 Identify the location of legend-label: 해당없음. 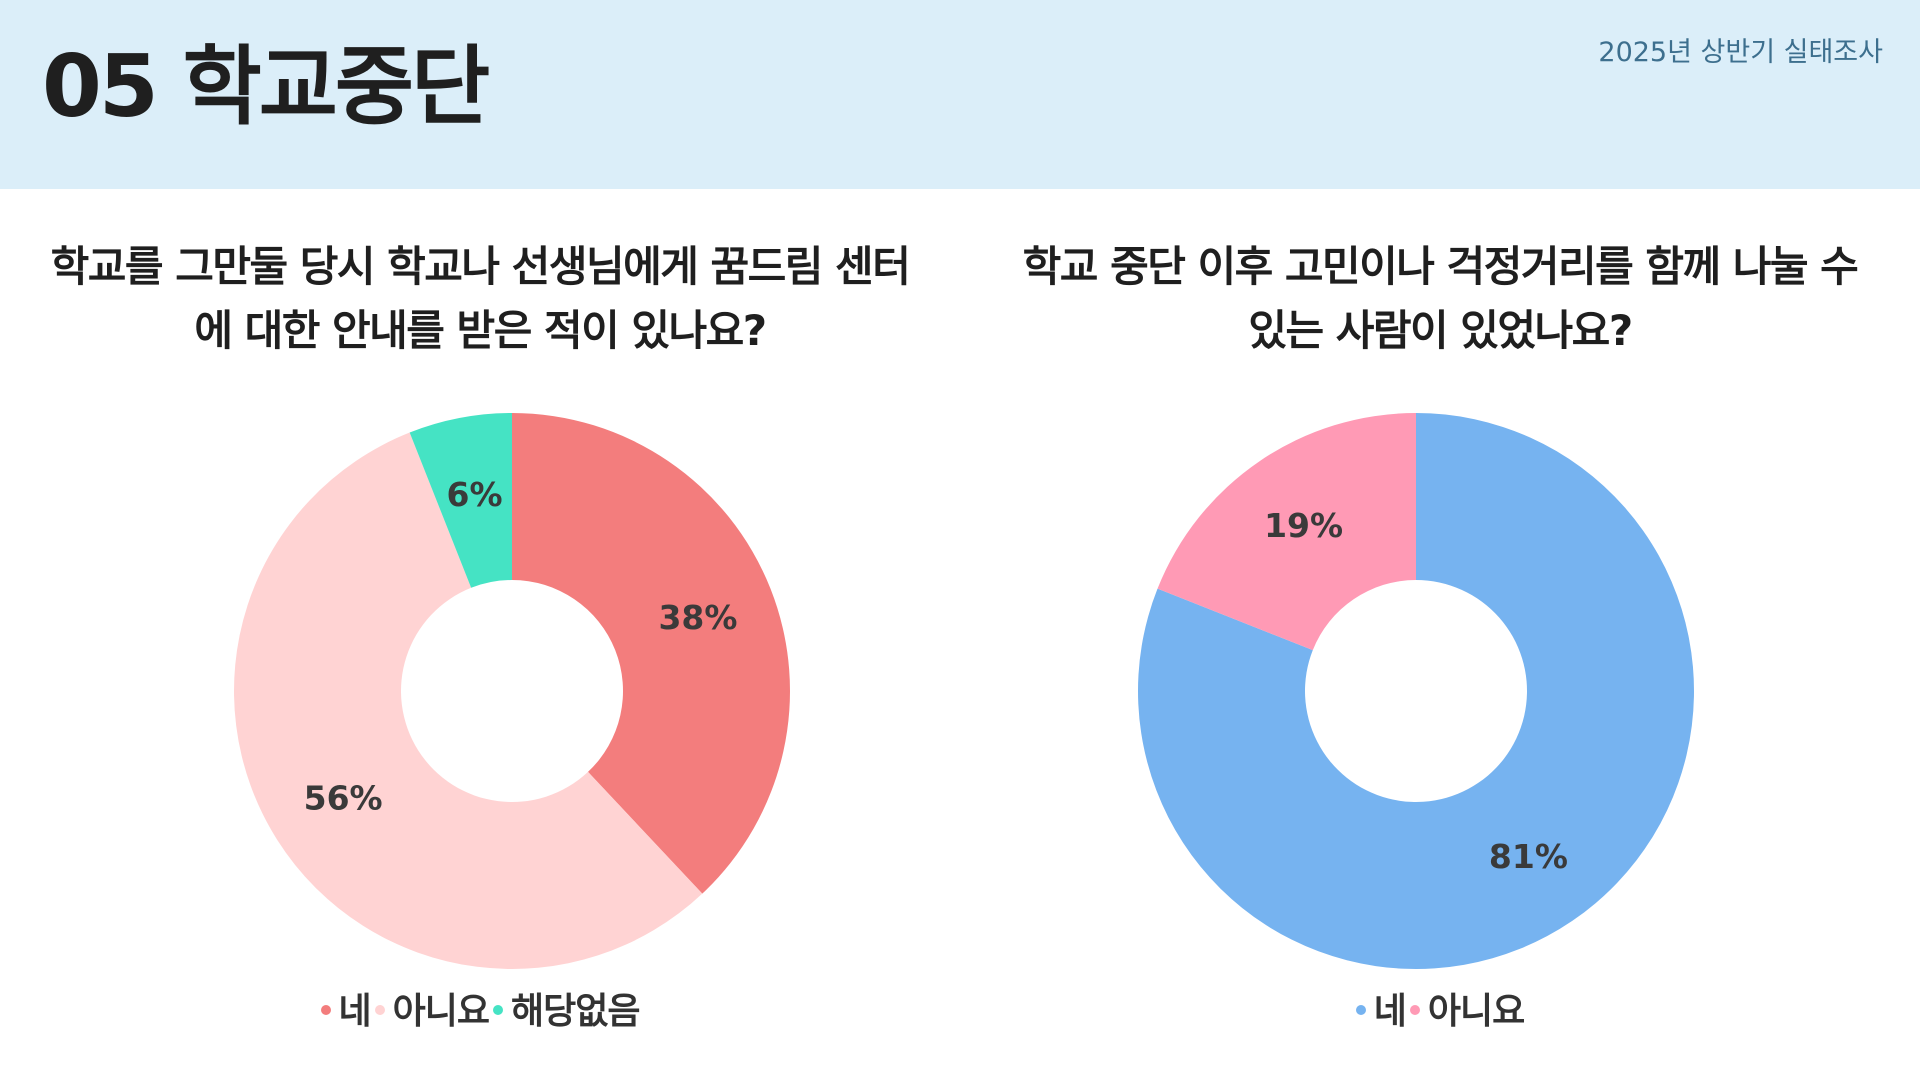
(575, 1011).